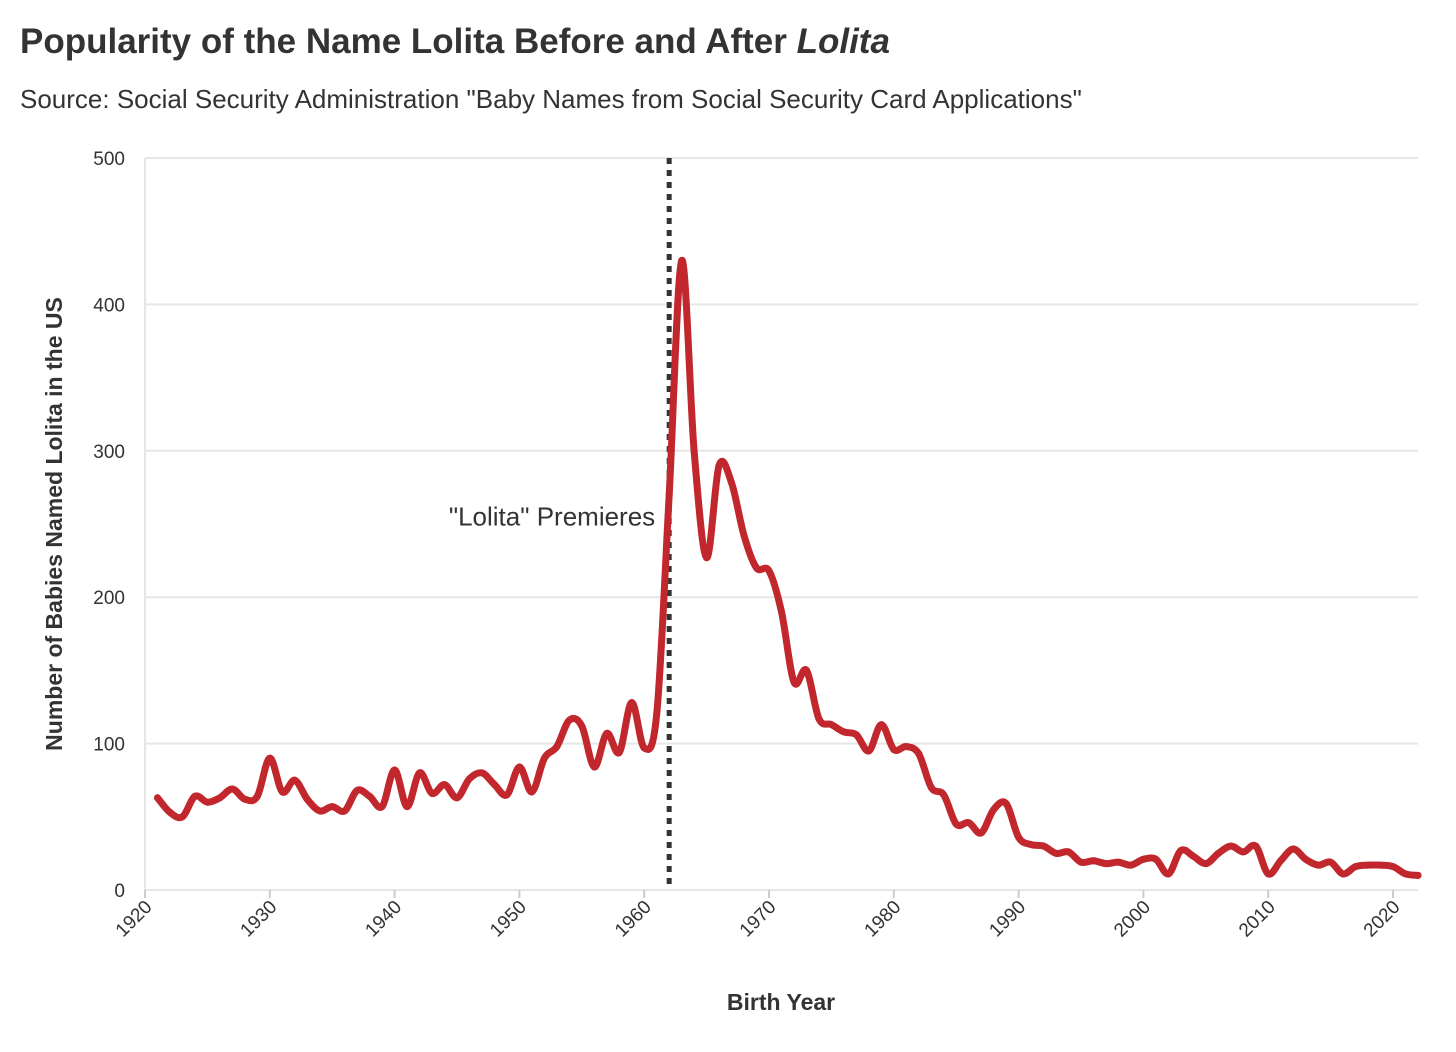  I want to click on y-tick-label: 200, so click(109, 598).